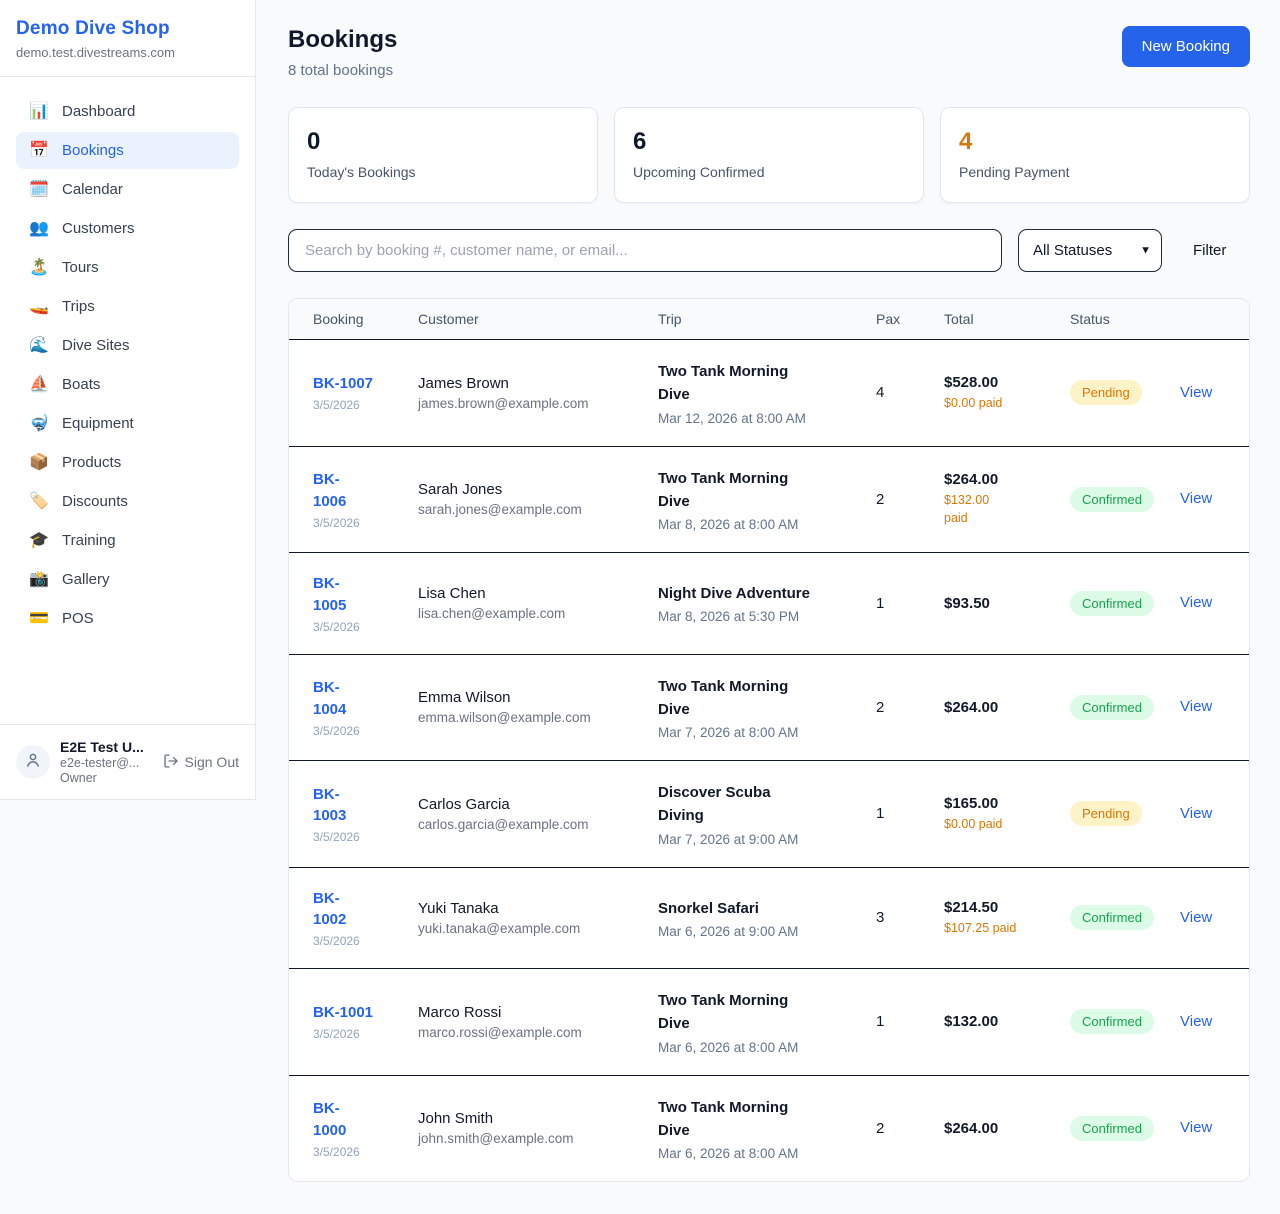 Image resolution: width=1280 pixels, height=1214 pixels. Describe the element at coordinates (330, 909) in the screenshot. I see `booking-link: BK- 1002` at that location.